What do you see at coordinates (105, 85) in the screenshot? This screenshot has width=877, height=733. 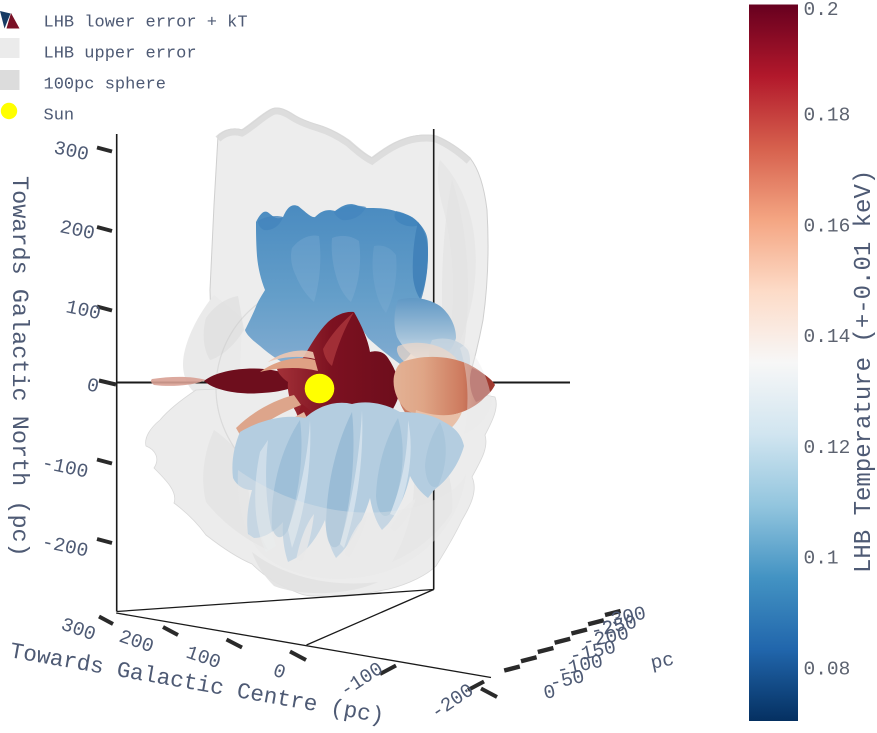 I see `svg-text: 100pc sphere` at bounding box center [105, 85].